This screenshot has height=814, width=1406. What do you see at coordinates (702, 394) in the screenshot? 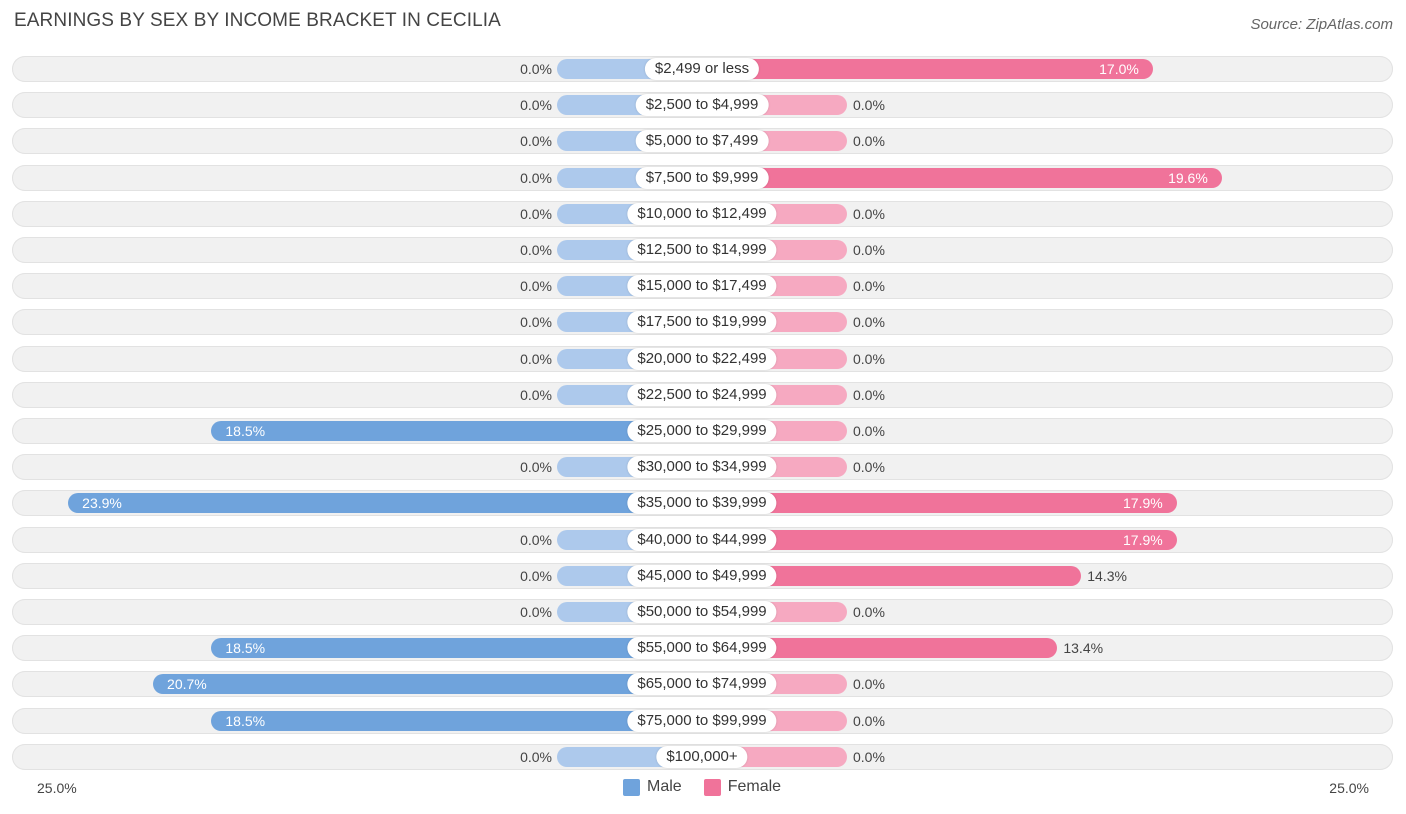
I see `category-label: $22,500 to $24,999` at bounding box center [702, 394].